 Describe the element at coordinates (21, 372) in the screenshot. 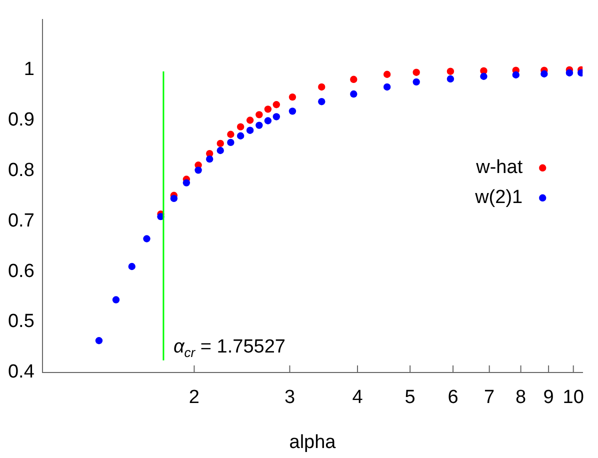

I see `y-tick-label: 0.4` at that location.